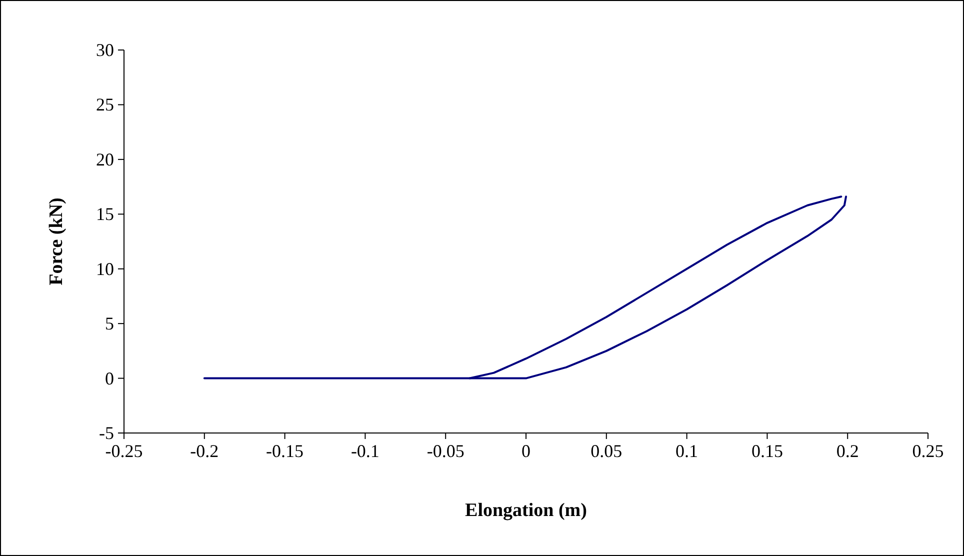 The height and width of the screenshot is (556, 964). What do you see at coordinates (105, 159) in the screenshot?
I see `y-tick-label: 20` at bounding box center [105, 159].